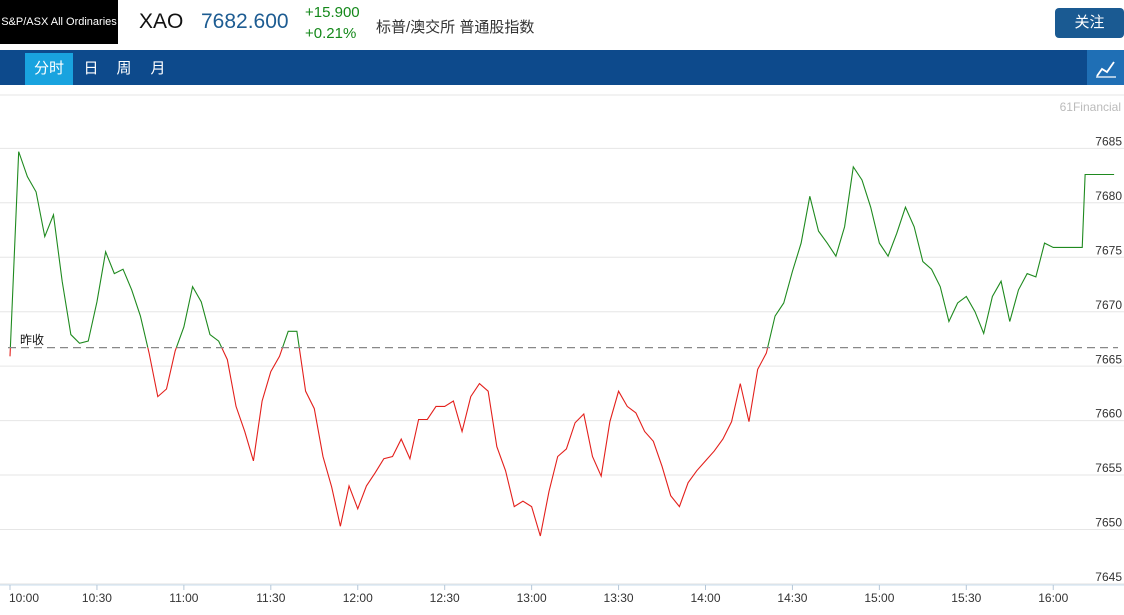  I want to click on y-tick-label: 7670, so click(1108, 305).